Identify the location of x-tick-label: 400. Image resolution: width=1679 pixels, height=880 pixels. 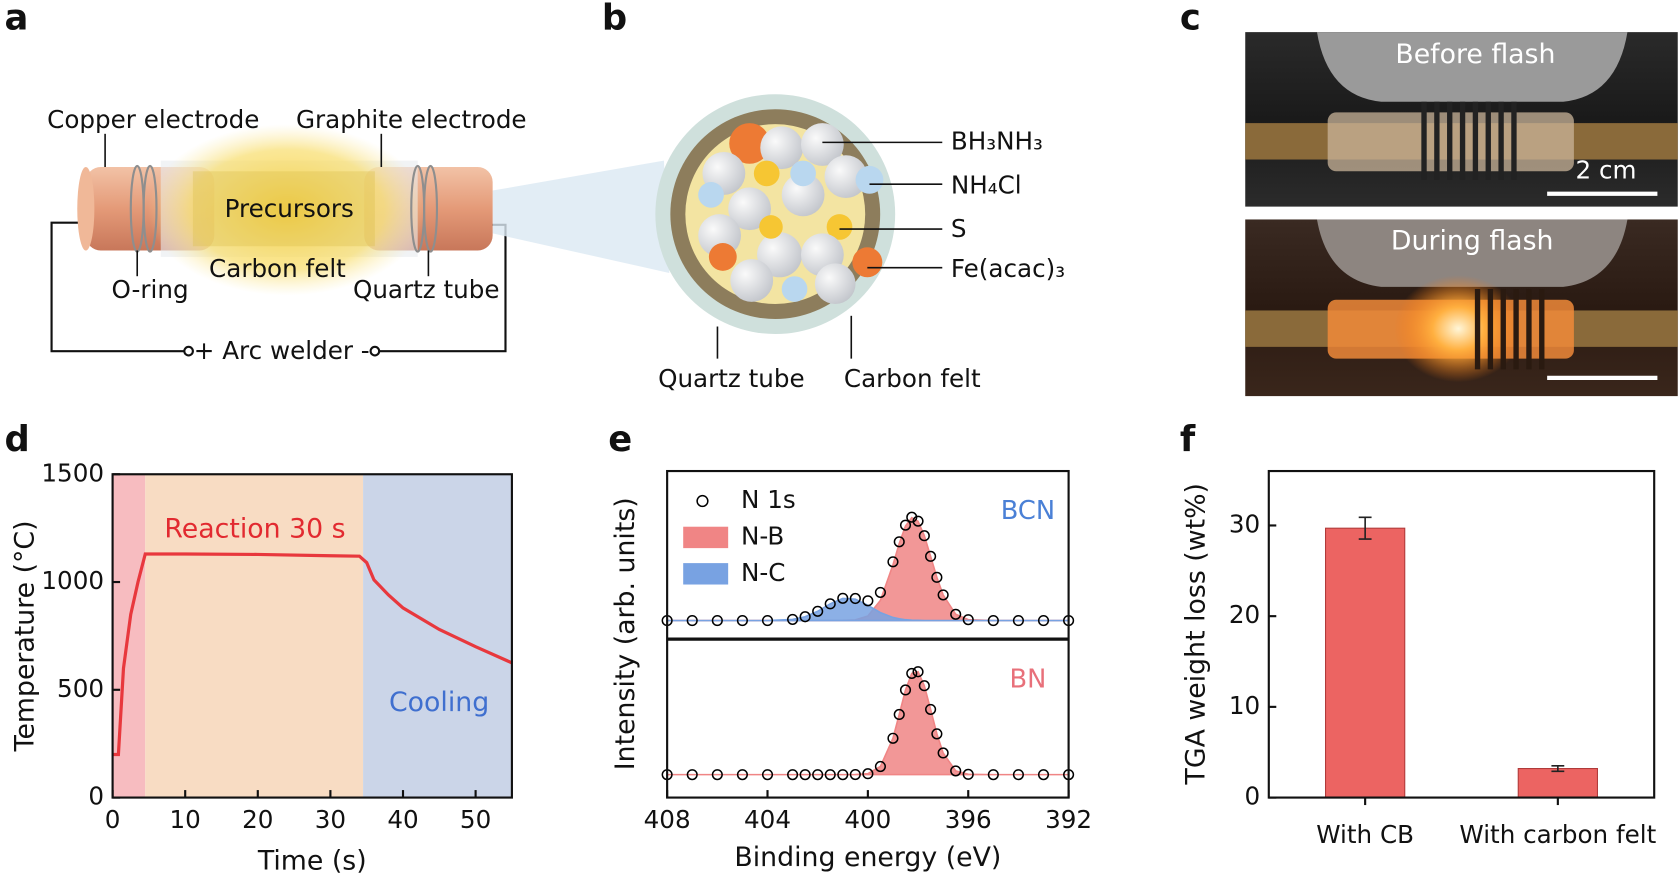
(867, 819).